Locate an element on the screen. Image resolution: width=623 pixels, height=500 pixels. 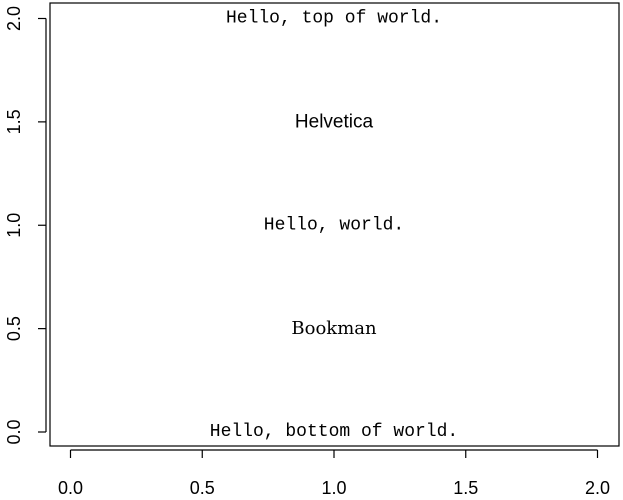
y-tick-label: 1.5 is located at coordinates (14, 121).